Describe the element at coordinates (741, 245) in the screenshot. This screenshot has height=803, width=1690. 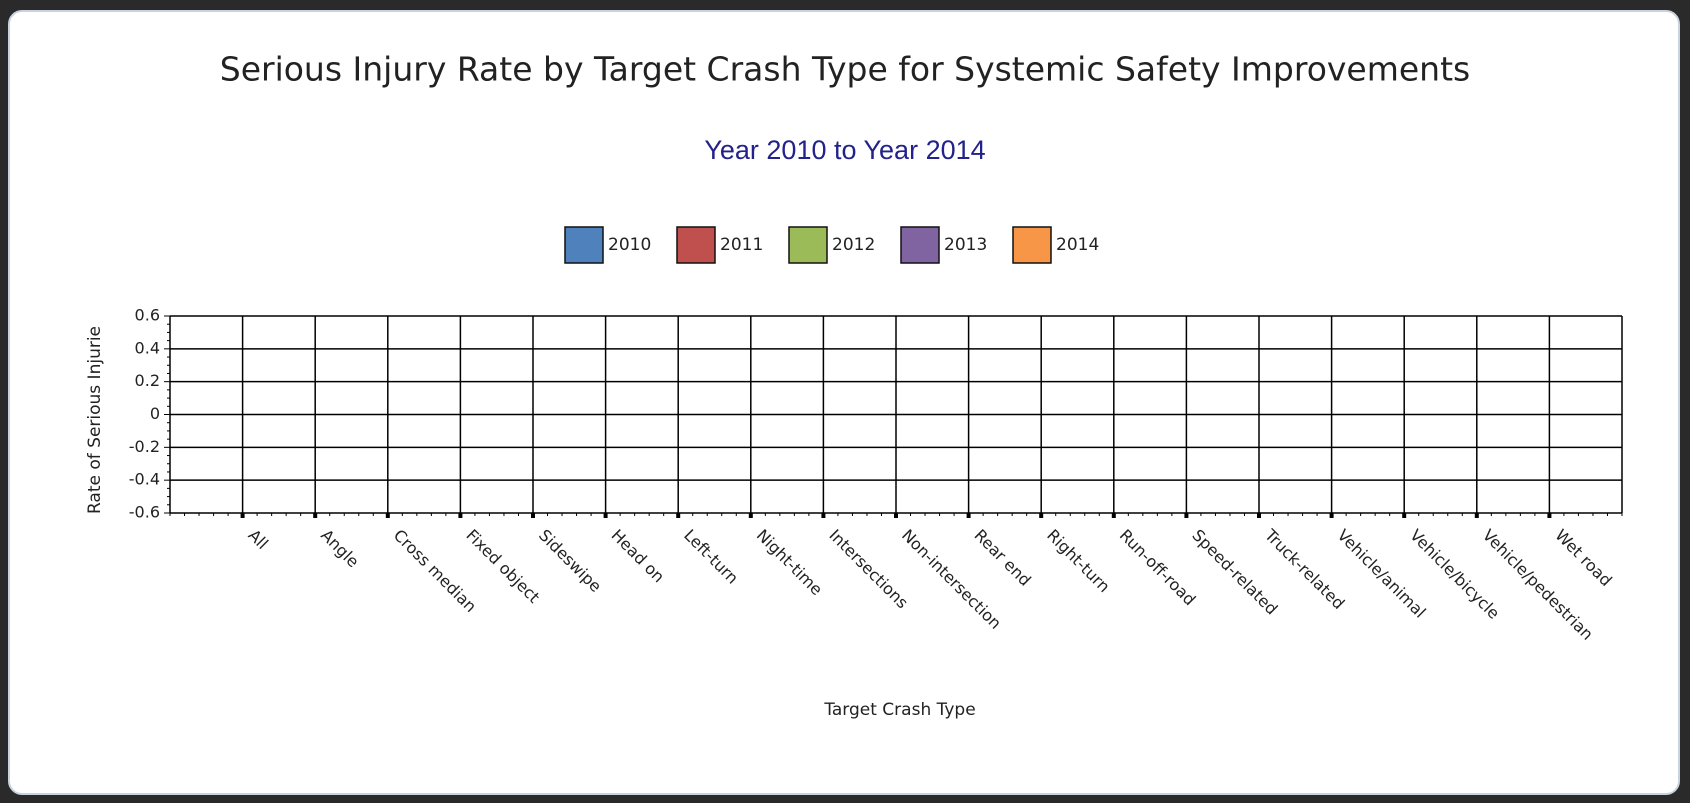
I see `legend-label: 2011` at that location.